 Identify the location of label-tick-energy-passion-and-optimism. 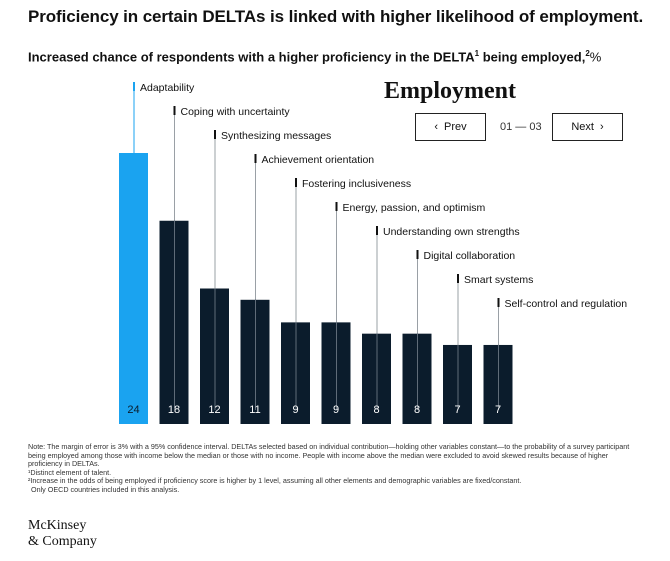
(336, 206).